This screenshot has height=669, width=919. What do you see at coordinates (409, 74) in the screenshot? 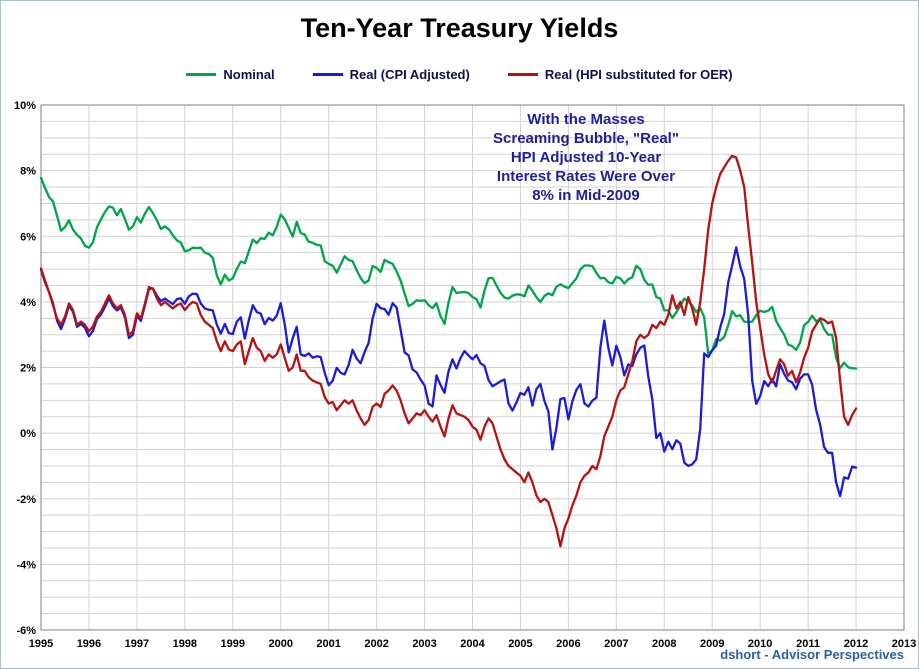
I see `legend-label: Real (CPI Adjusted)` at bounding box center [409, 74].